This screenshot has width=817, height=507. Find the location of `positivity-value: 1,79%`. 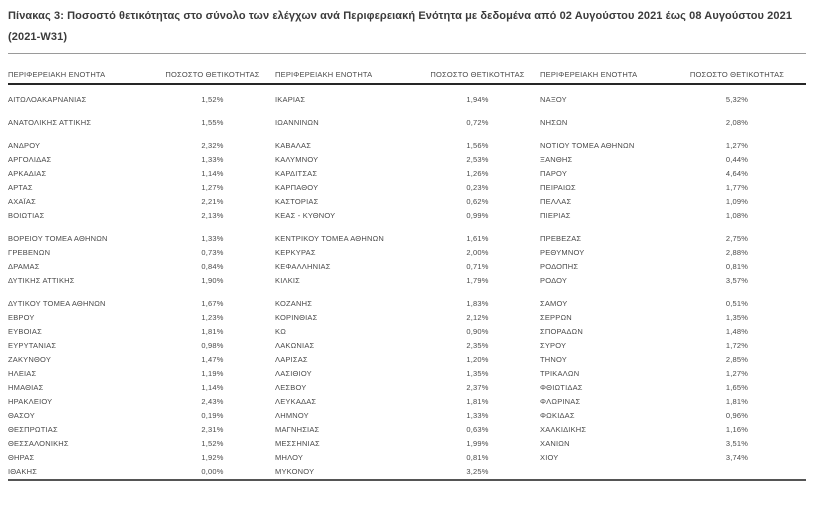

positivity-value: 1,79% is located at coordinates (477, 280).